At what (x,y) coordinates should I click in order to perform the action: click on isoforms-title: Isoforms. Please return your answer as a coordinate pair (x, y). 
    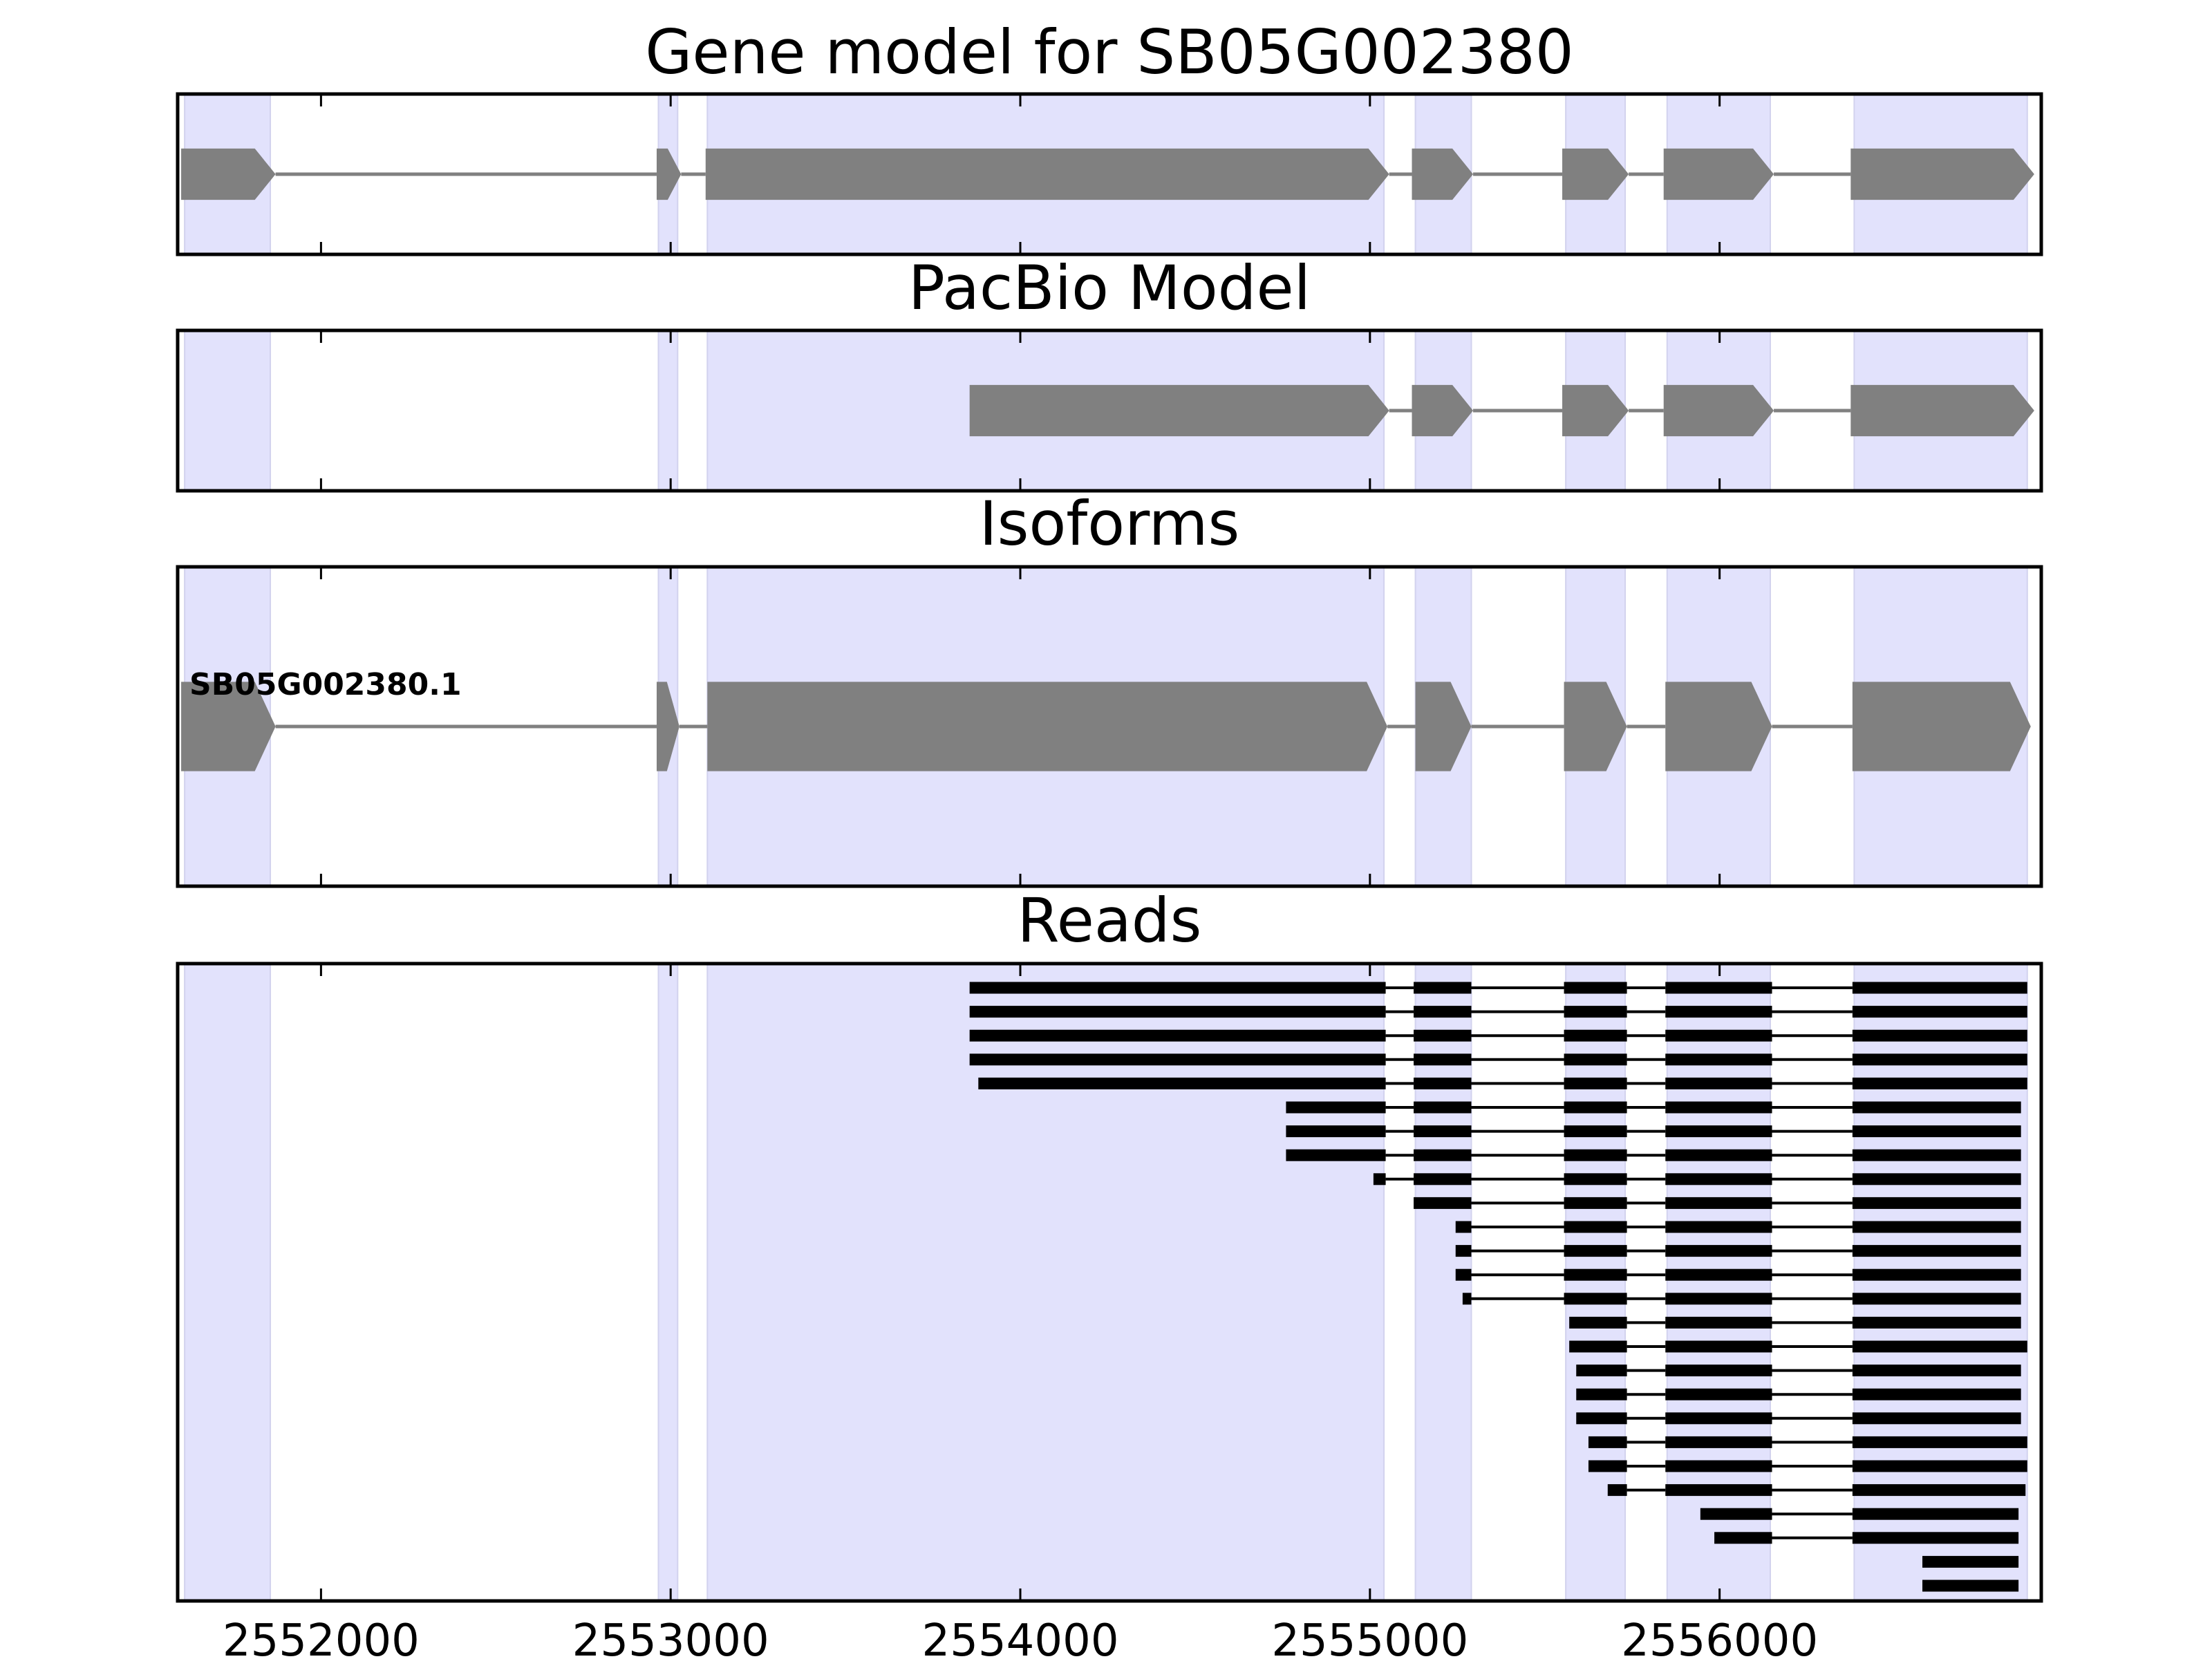
    Looking at the image, I should click on (1110, 523).